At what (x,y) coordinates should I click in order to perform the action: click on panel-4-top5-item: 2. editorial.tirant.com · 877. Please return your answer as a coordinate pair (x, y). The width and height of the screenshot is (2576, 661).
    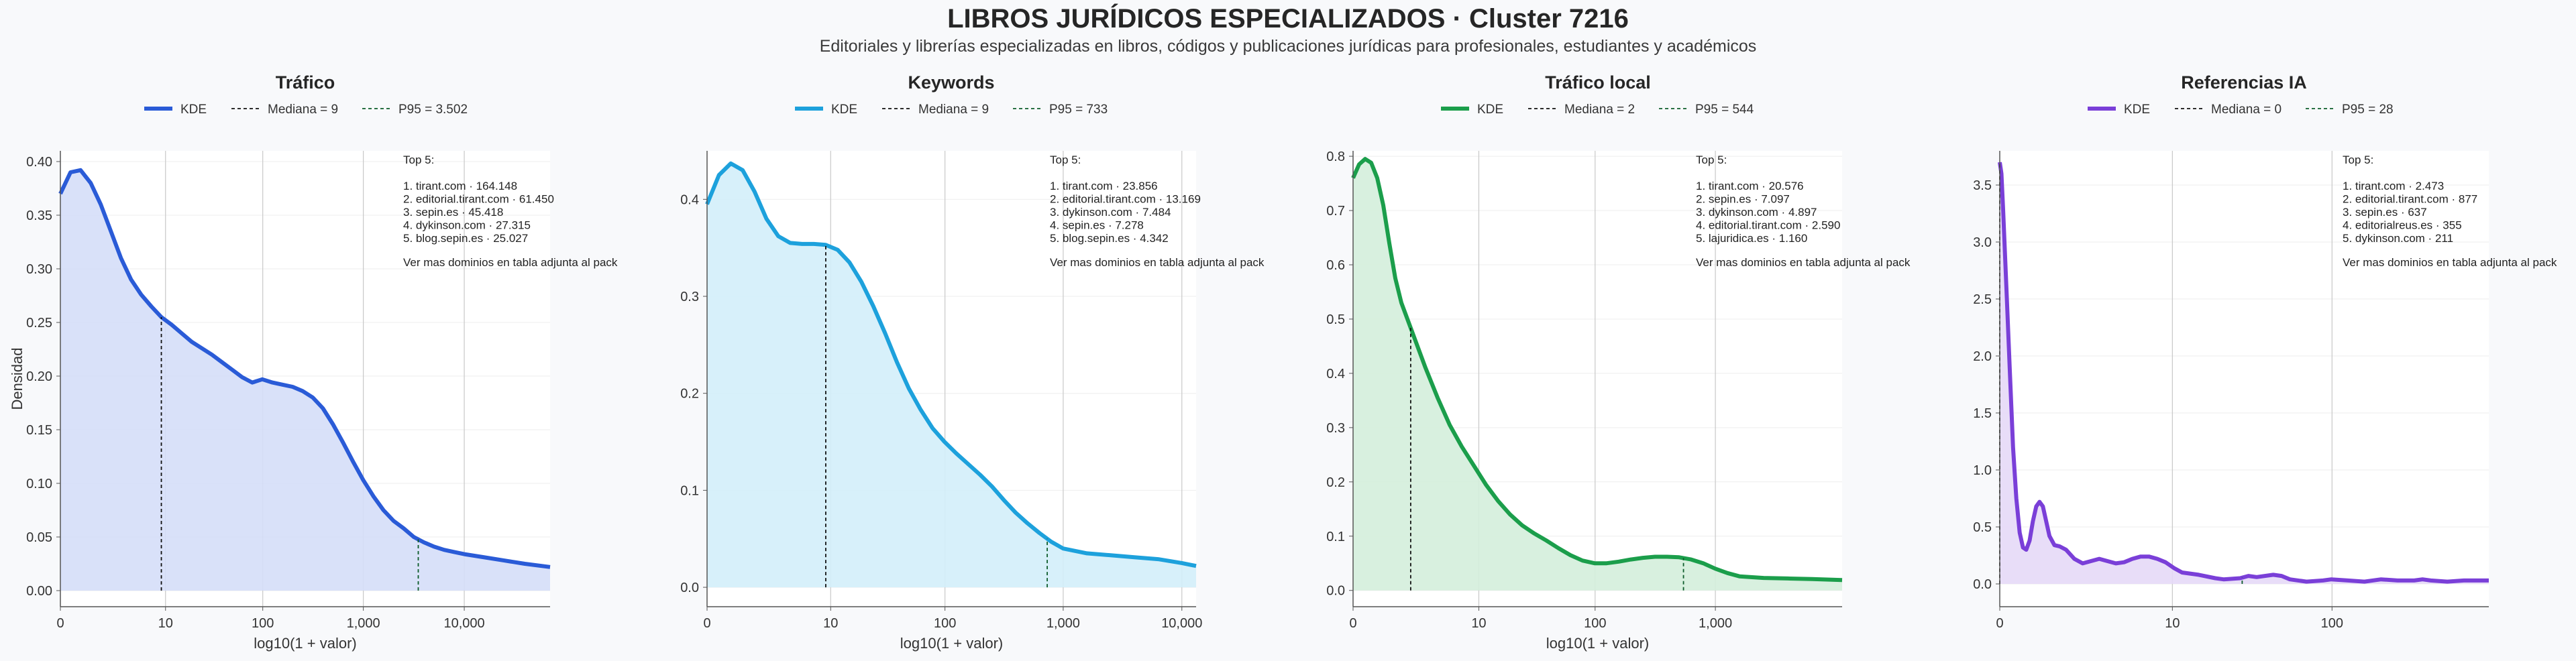
    Looking at the image, I should click on (2410, 200).